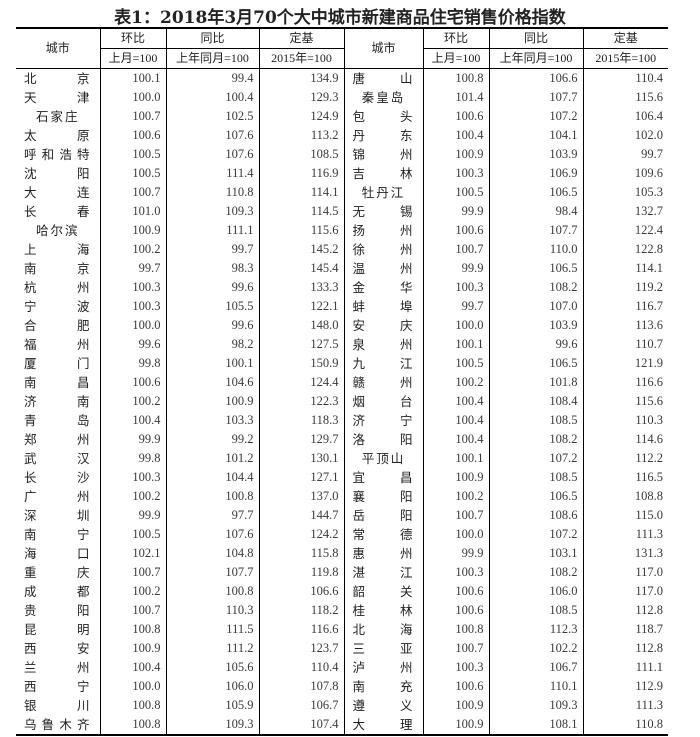 The height and width of the screenshot is (737, 700). Describe the element at coordinates (625, 705) in the screenshot. I see `right-base-cell: 111.3` at that location.